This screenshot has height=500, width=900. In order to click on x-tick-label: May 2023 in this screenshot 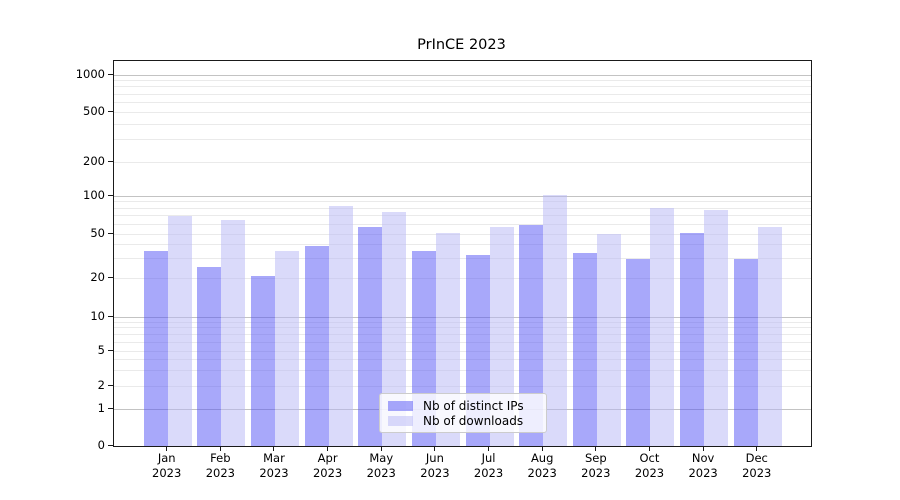, I will do `click(381, 466)`.